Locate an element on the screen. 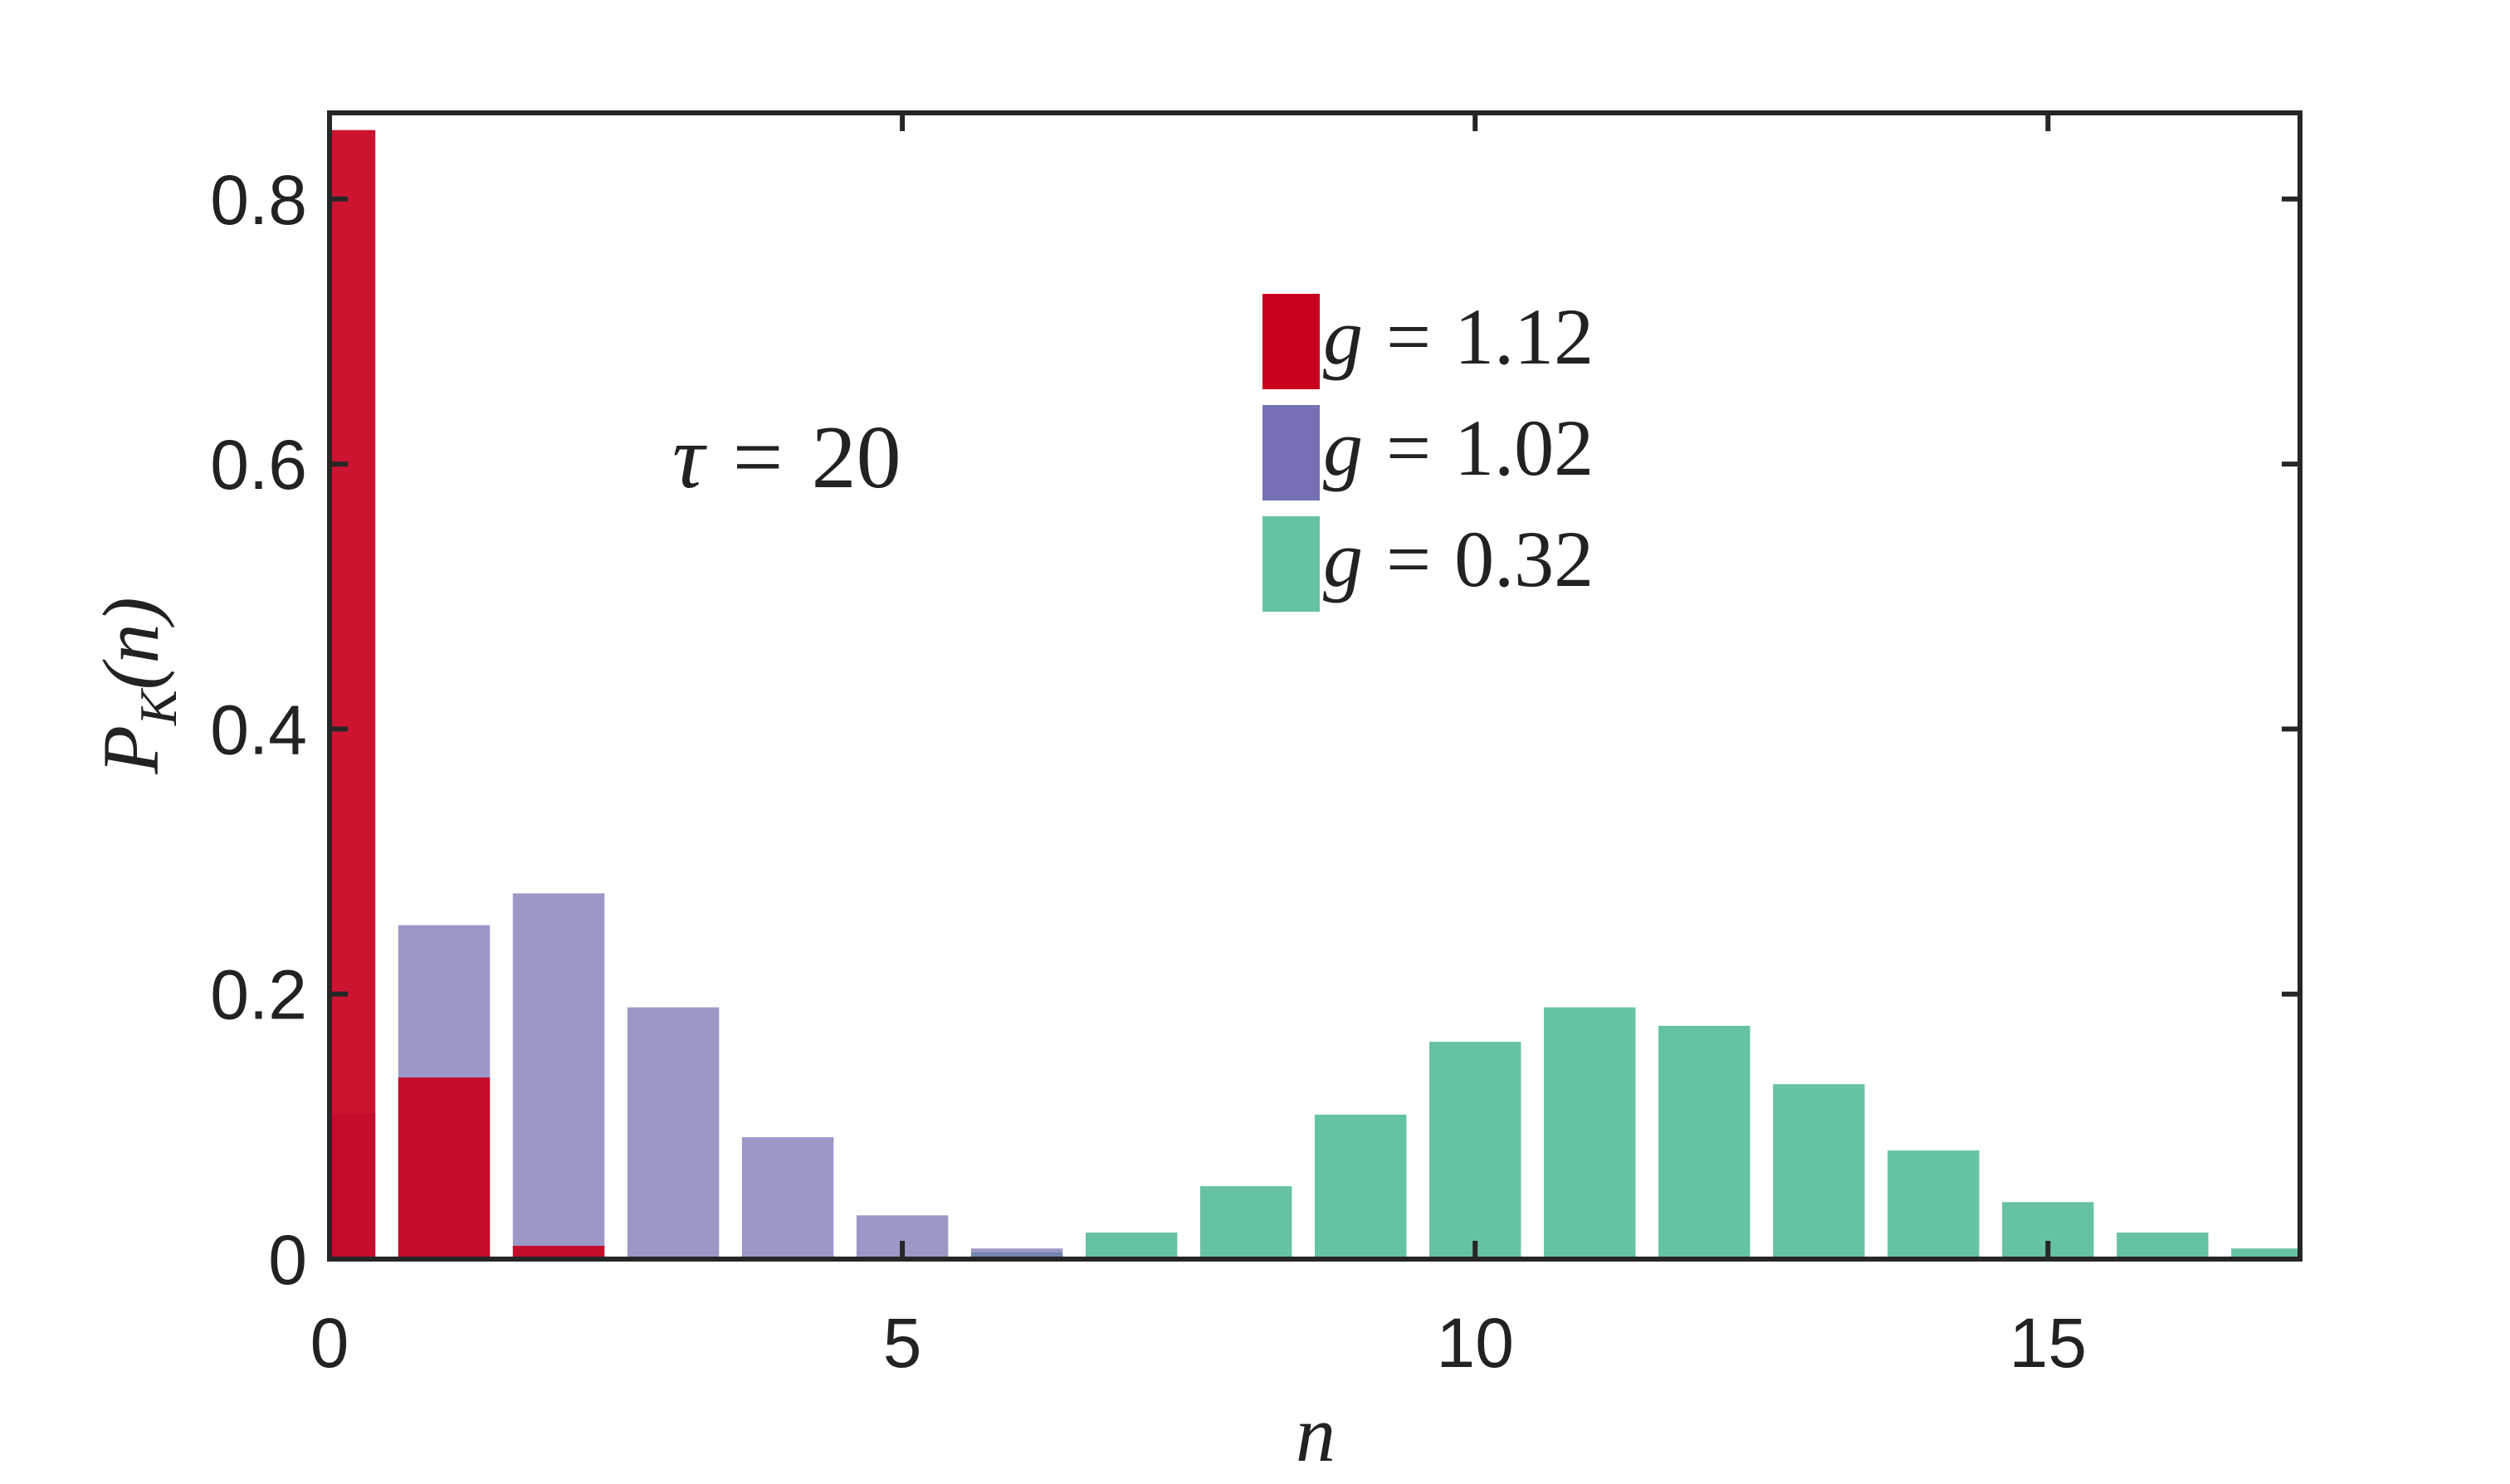 This screenshot has width=2510, height=1484. y-axis-label: PK(n) is located at coordinates (137, 685).